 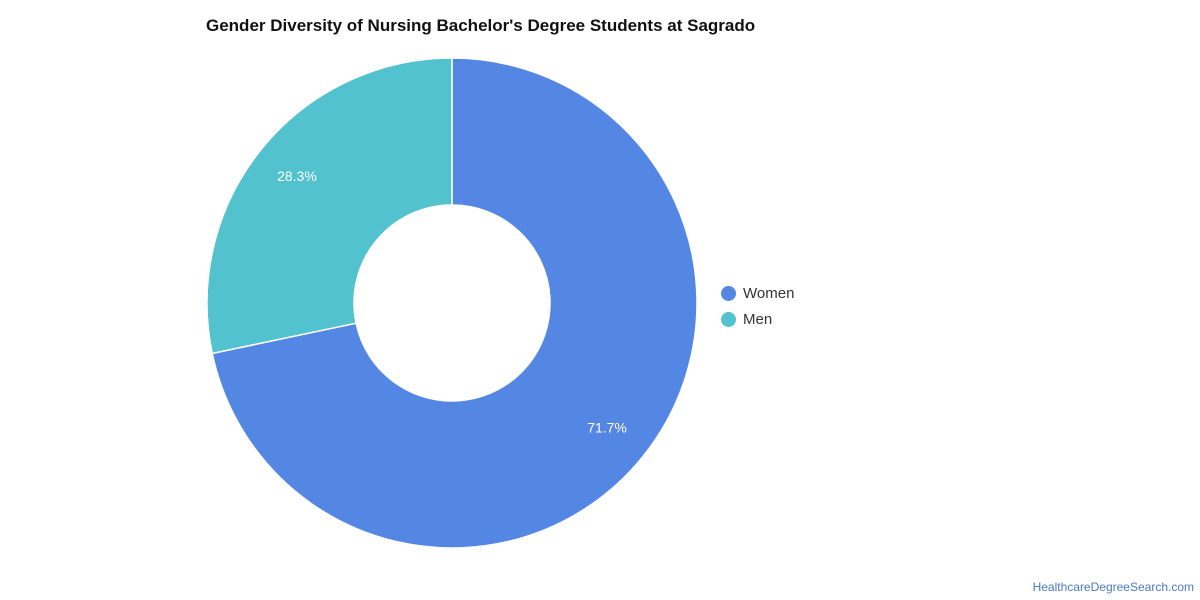 I want to click on slice-men, so click(x=329, y=206).